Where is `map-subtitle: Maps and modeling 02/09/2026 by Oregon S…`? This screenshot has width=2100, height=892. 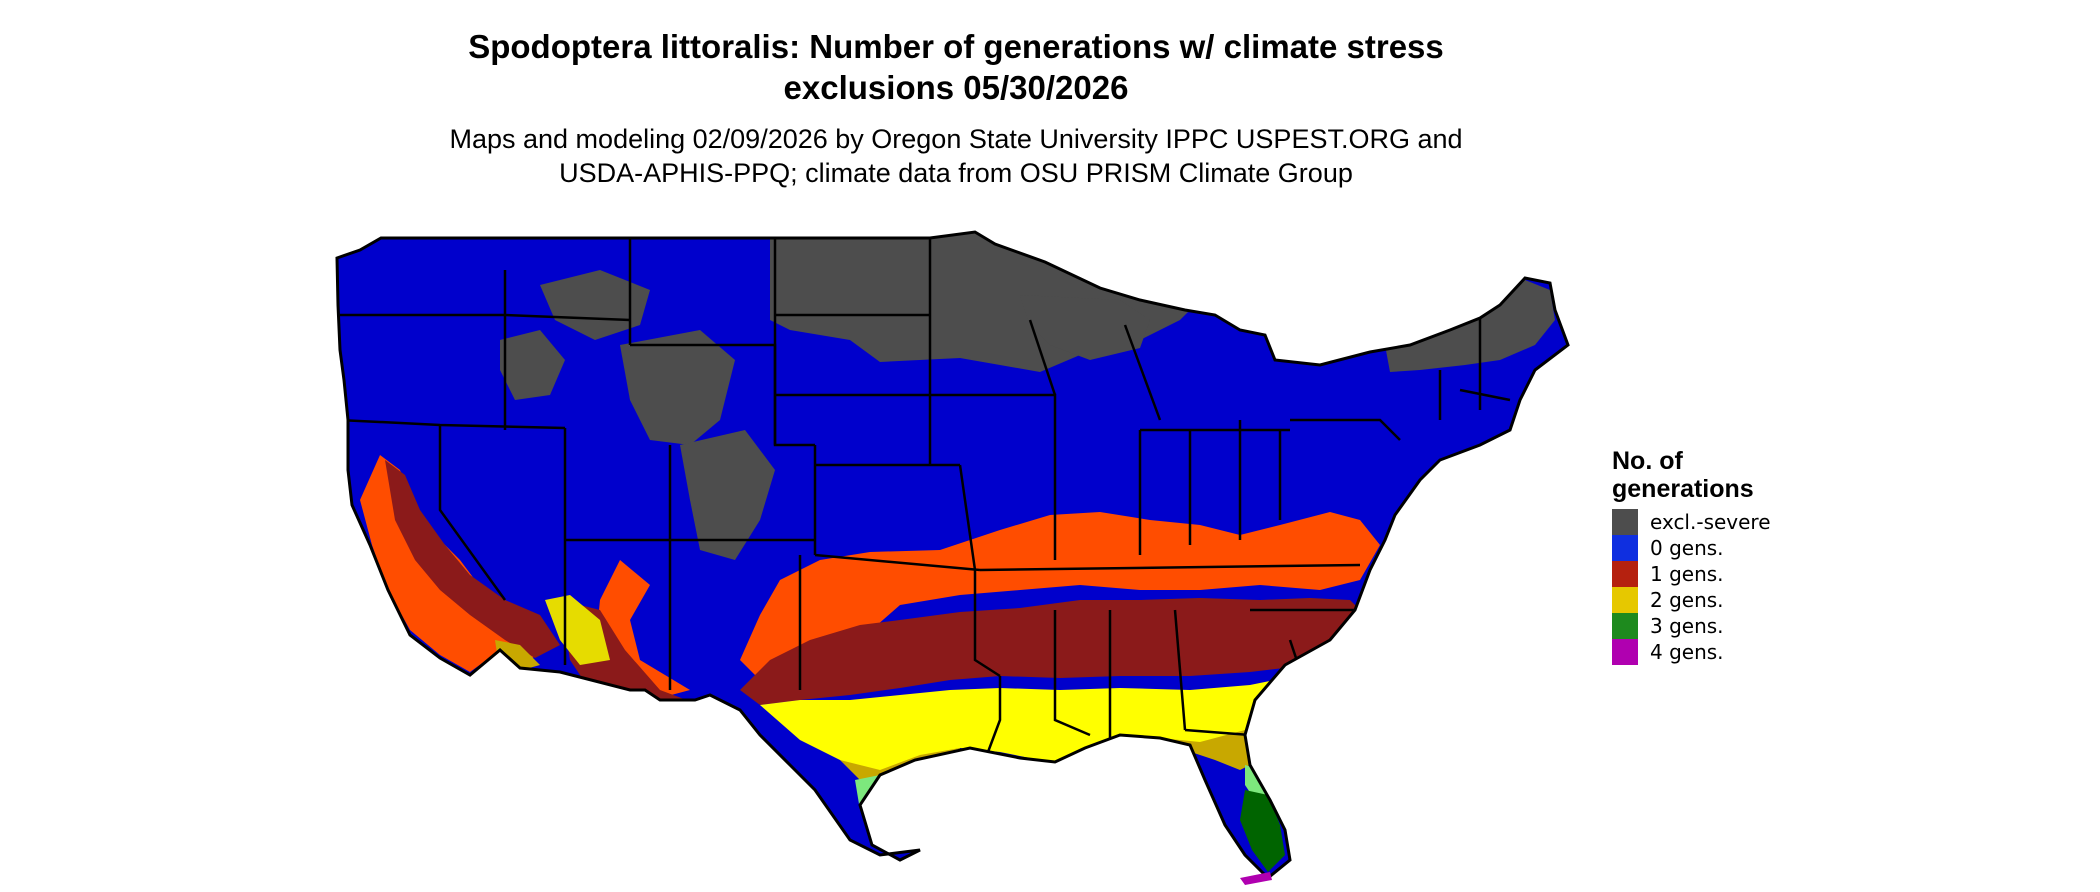 map-subtitle: Maps and modeling 02/09/2026 by Oregon S… is located at coordinates (956, 156).